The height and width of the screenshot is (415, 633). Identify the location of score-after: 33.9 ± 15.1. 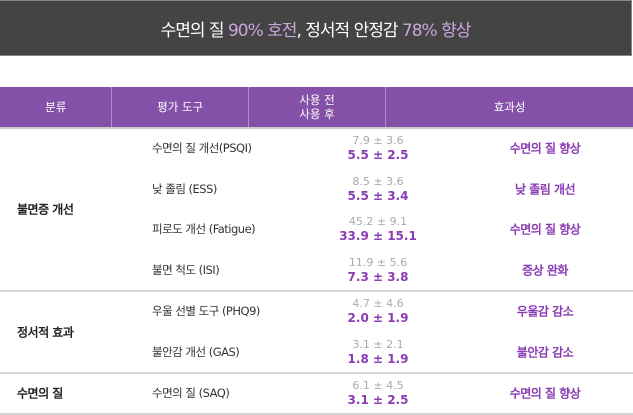
(378, 236).